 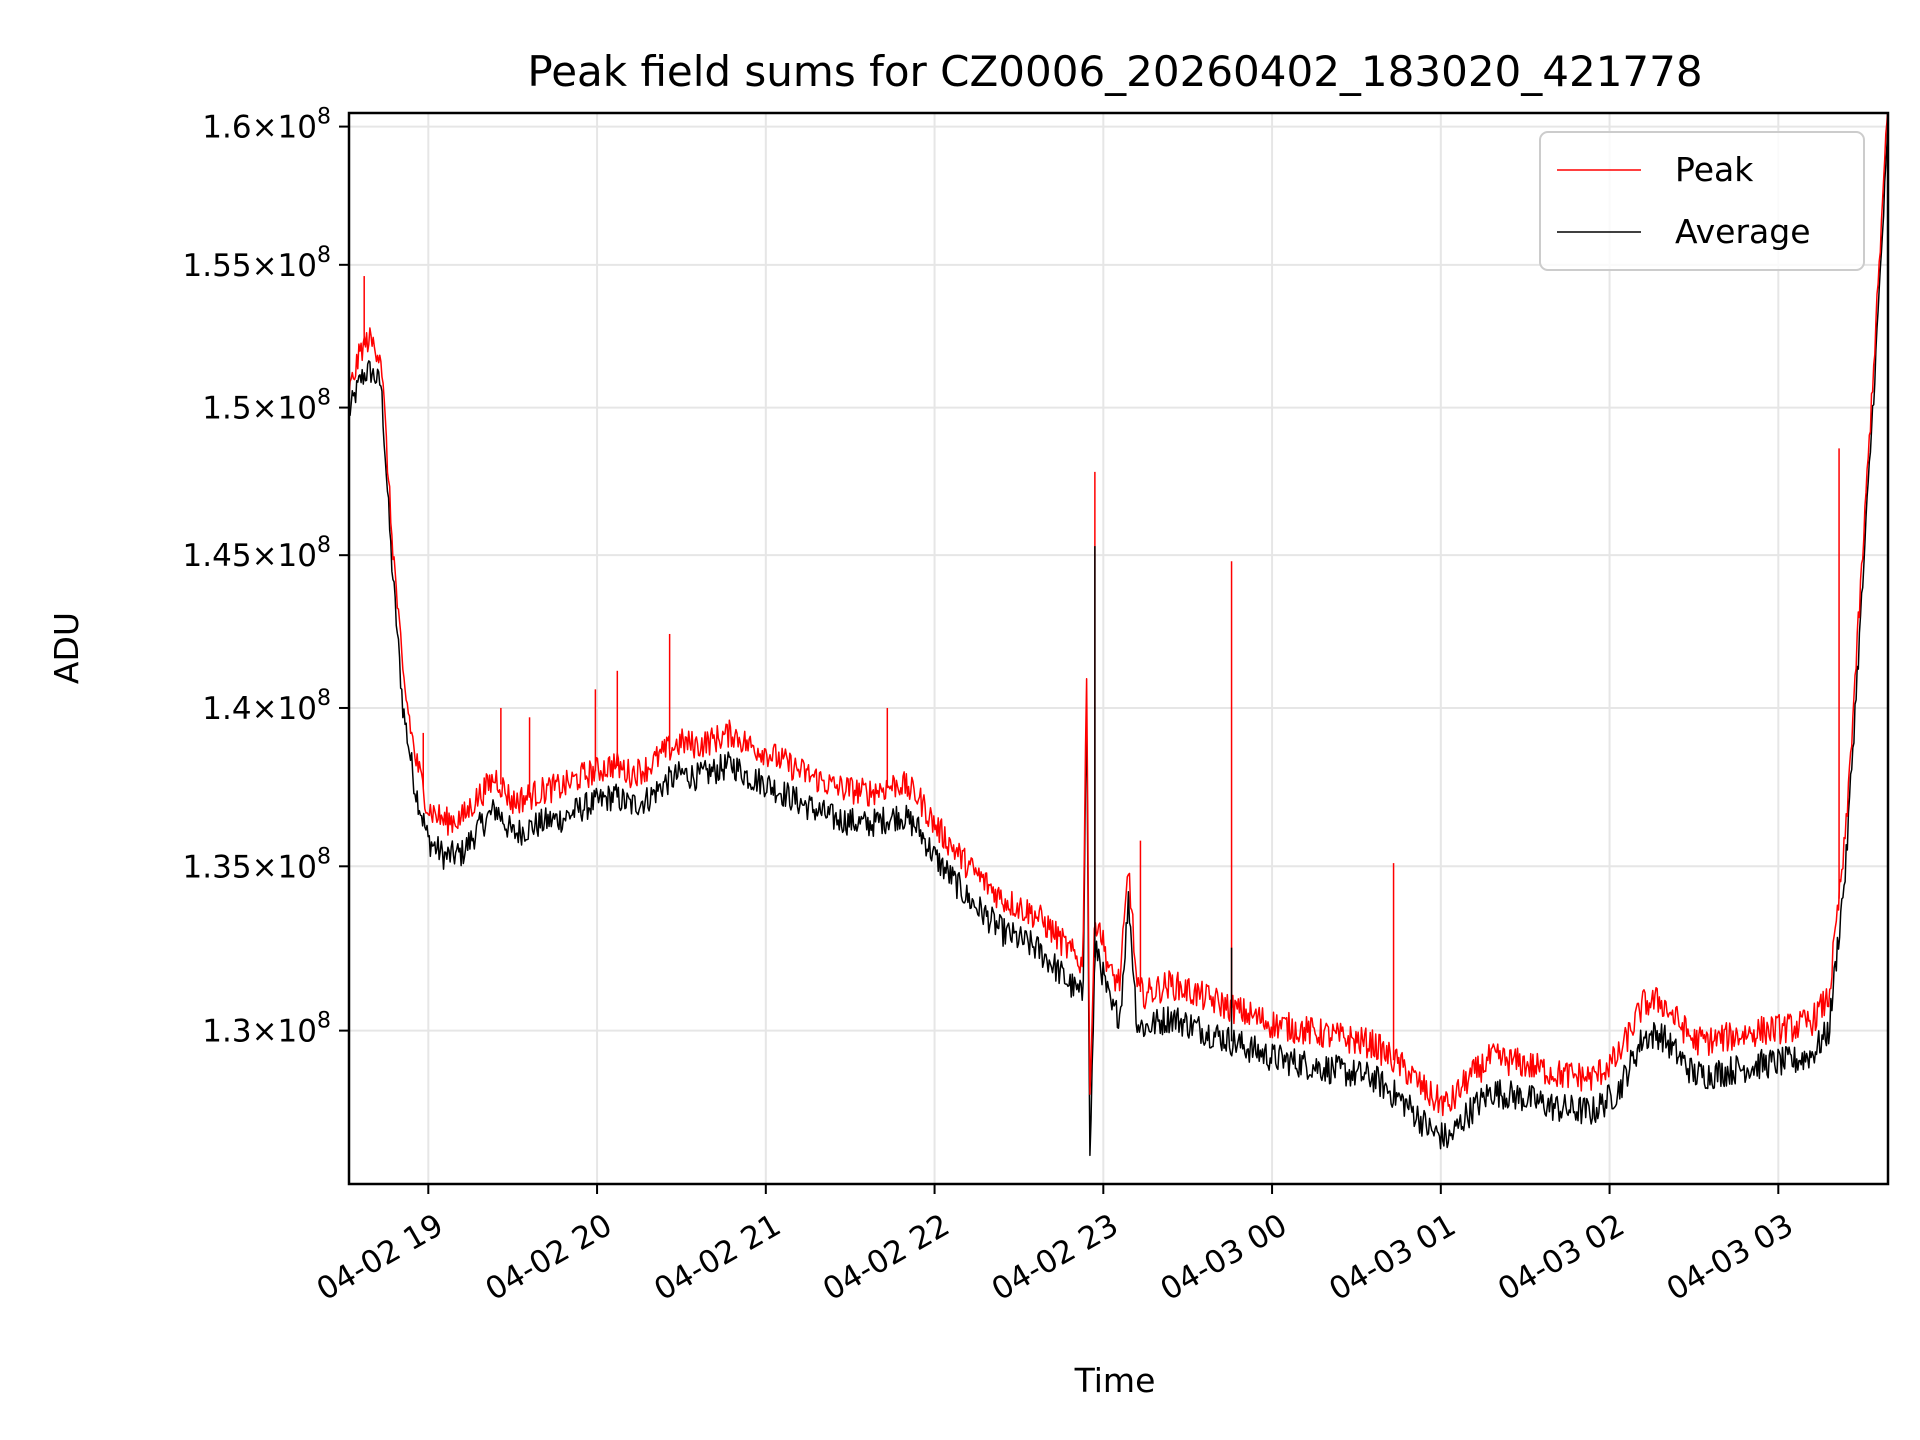 I want to click on legend-box, so click(x=1702, y=201).